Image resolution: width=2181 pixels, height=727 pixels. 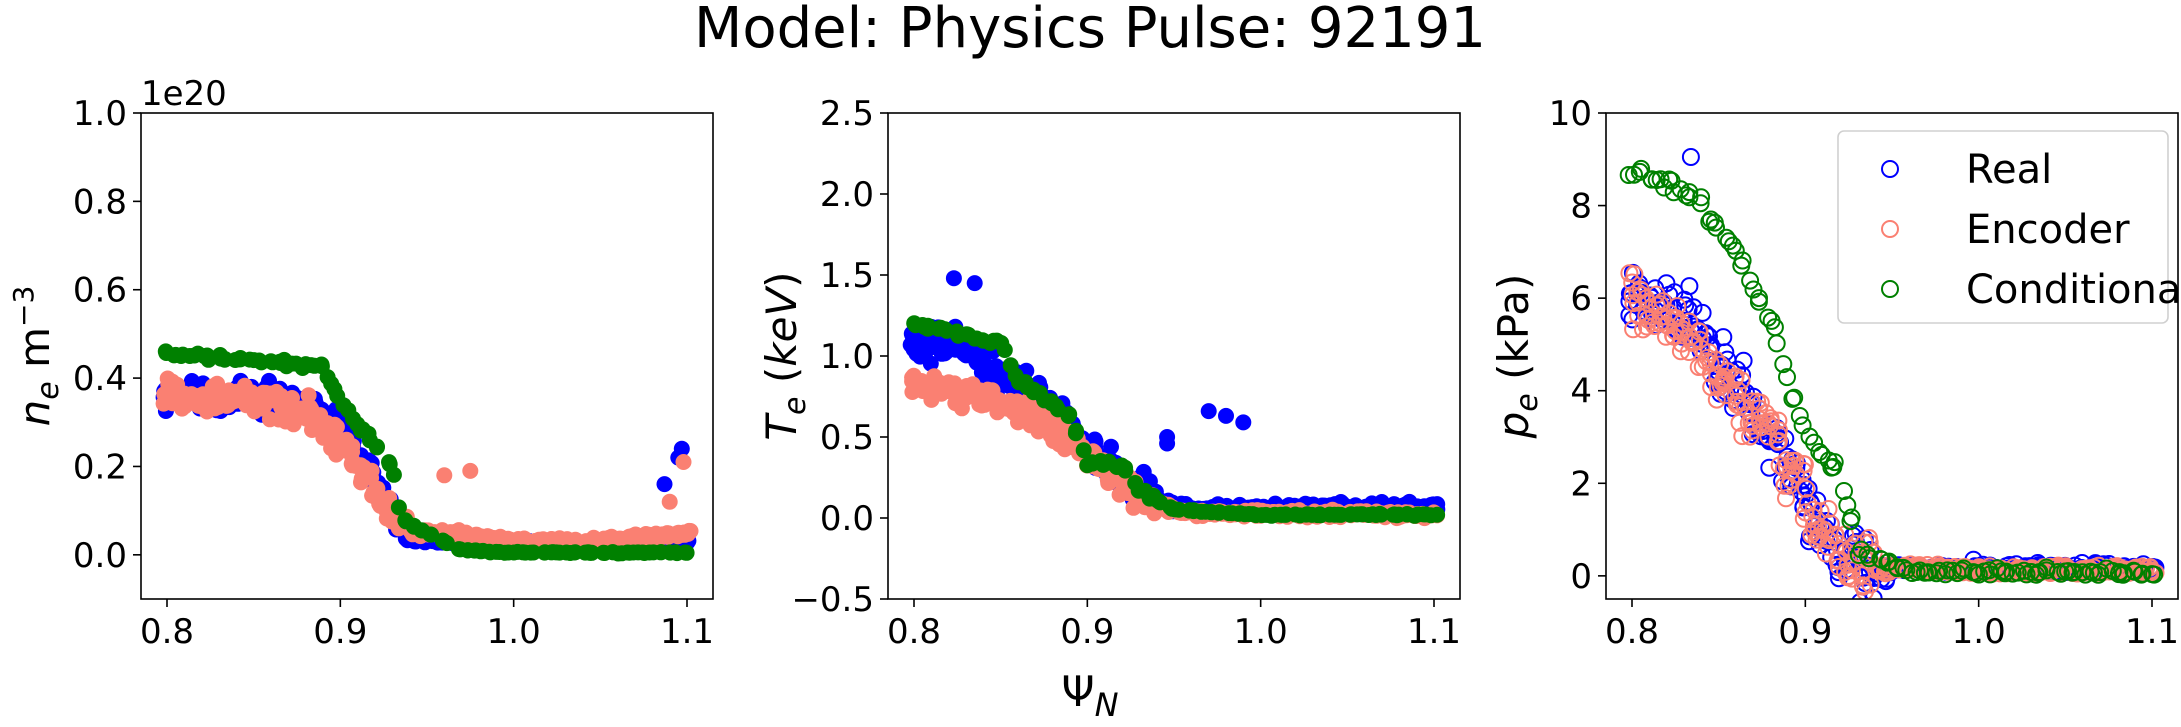 I want to click on y-tick-label: 0.2, so click(x=100, y=467).